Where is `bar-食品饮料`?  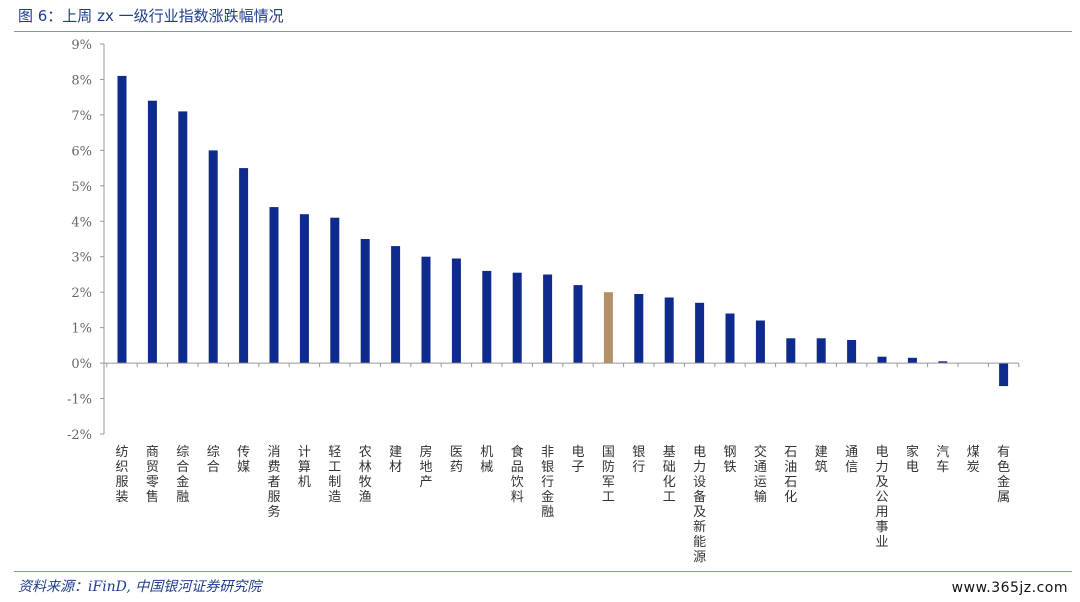
bar-食品饮料 is located at coordinates (517, 318).